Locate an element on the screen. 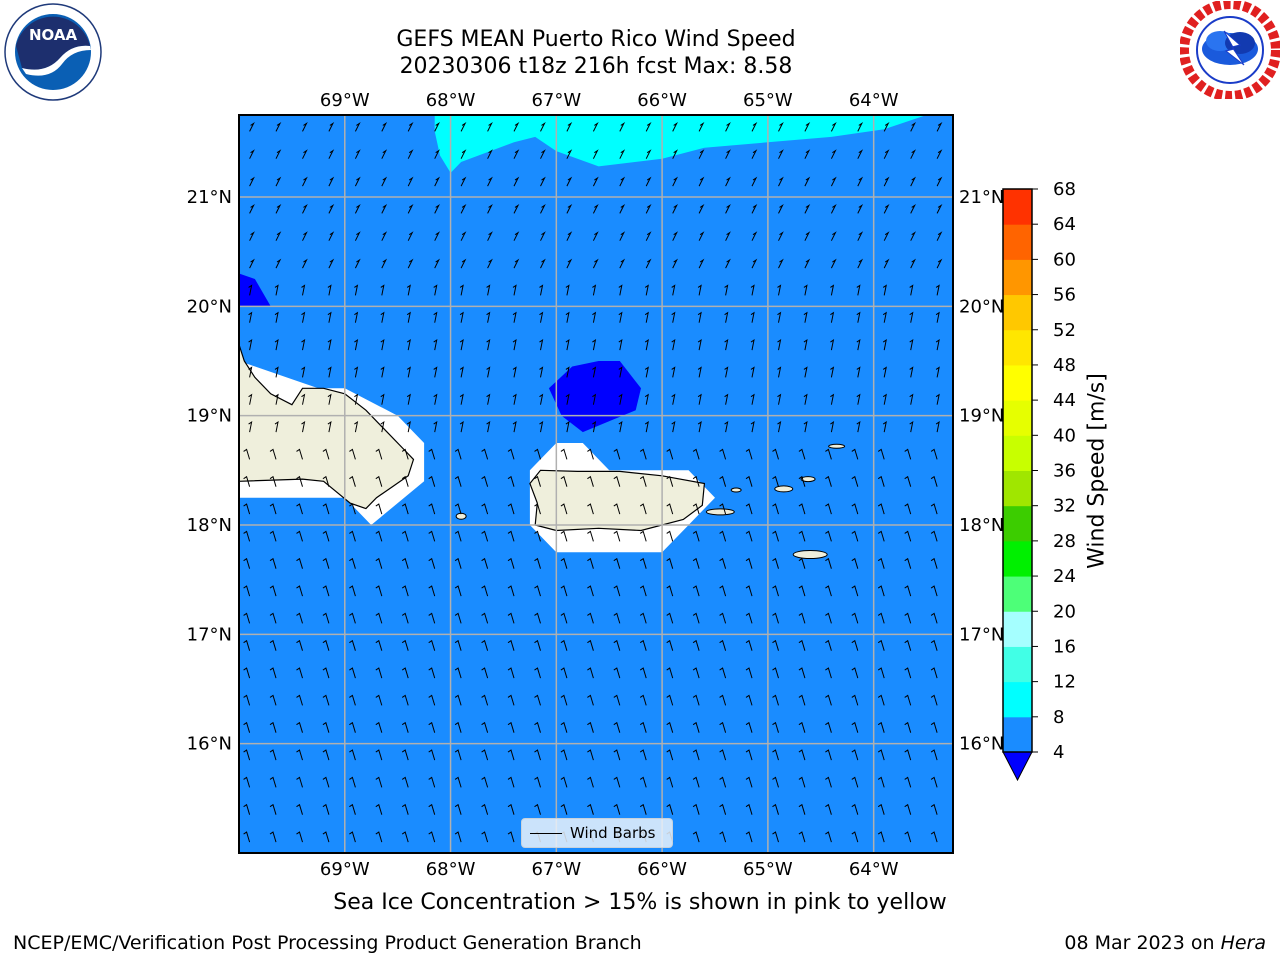 Image resolution: width=1280 pixels, height=960 pixels. calm-patch-west is located at coordinates (255, 290).